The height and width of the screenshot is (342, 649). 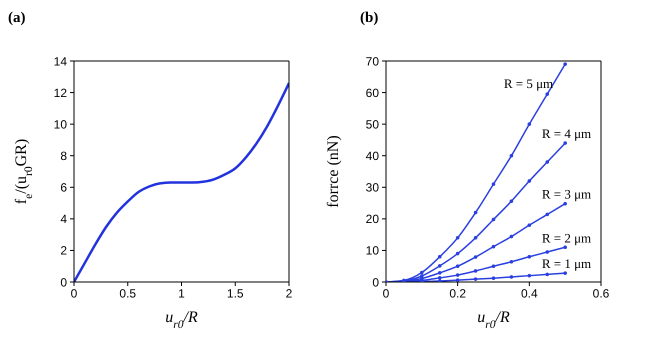 I want to click on y-tick-label: 8, so click(x=64, y=155).